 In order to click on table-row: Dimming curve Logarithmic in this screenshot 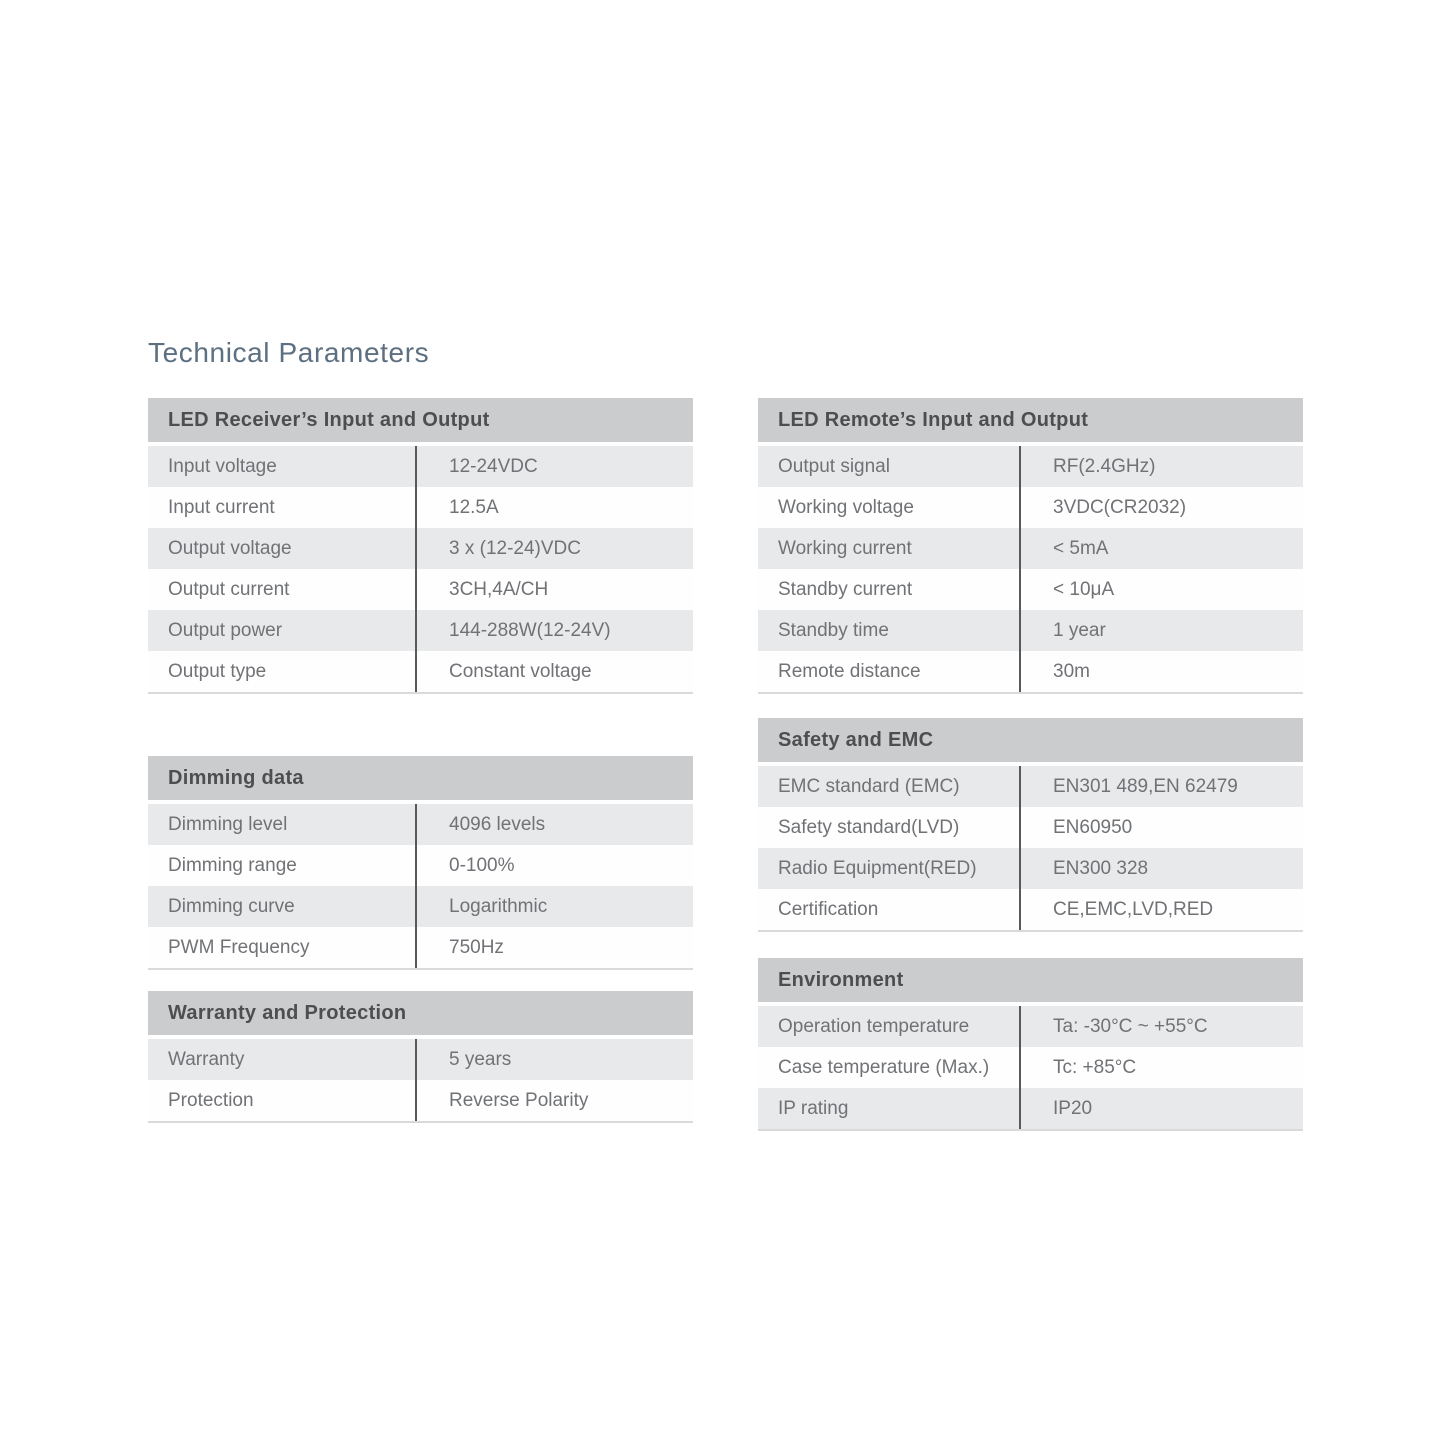, I will do `click(420, 906)`.